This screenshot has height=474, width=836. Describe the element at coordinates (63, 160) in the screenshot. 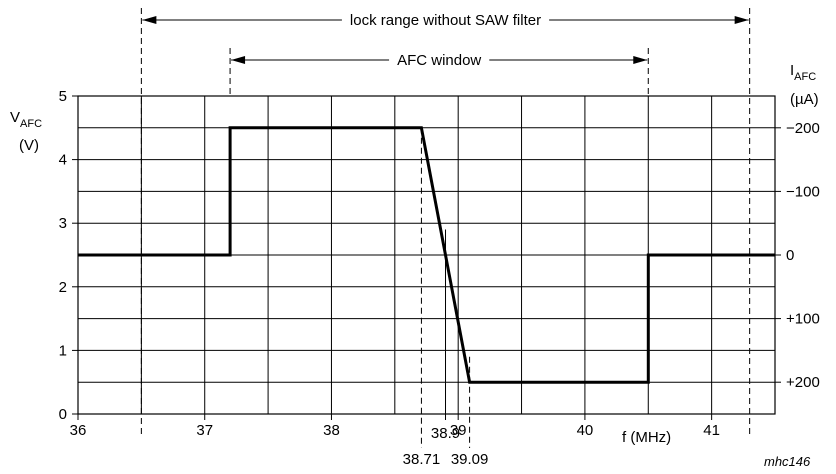

I see `y-left-tick-label: 4` at that location.